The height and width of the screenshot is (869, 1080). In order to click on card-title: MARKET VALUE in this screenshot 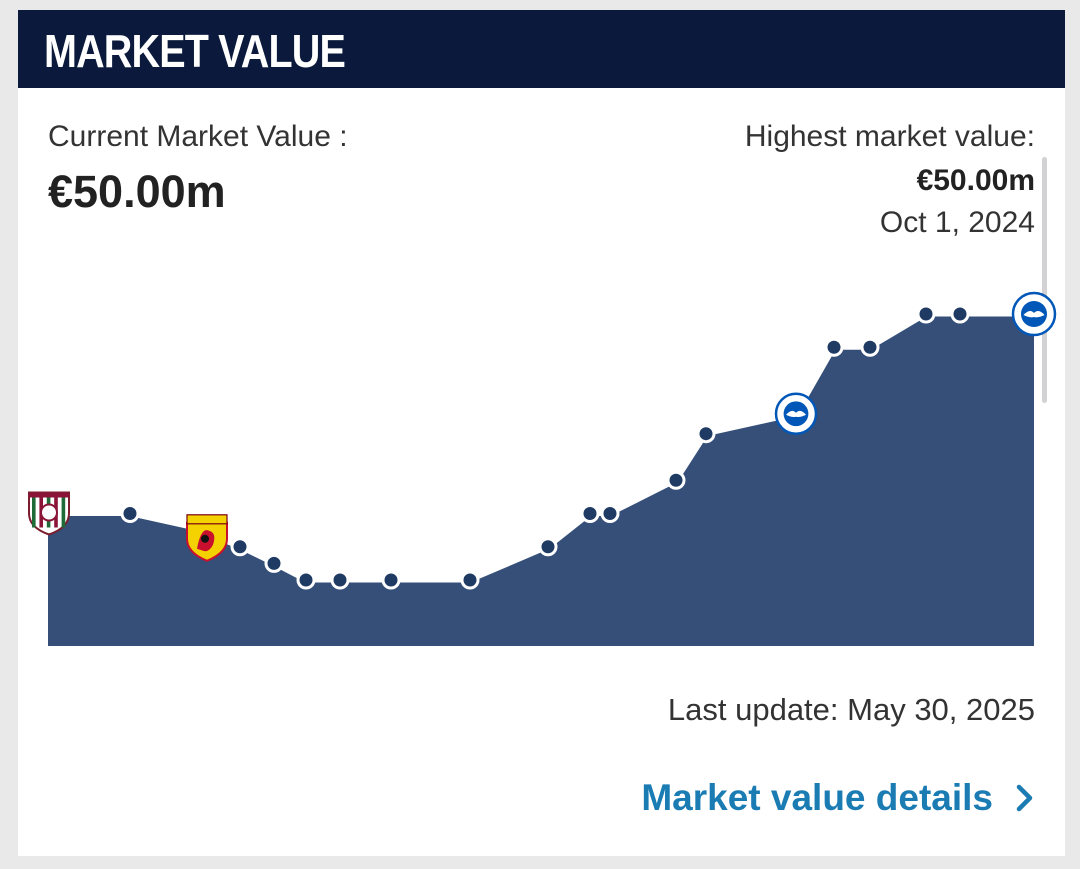, I will do `click(195, 51)`.